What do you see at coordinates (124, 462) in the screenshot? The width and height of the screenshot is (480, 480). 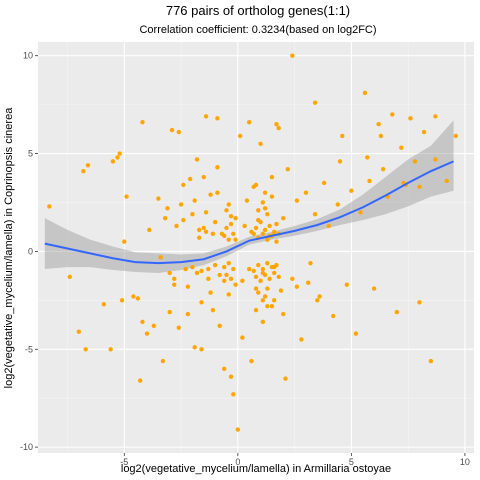 I see `x-tick-label: -5` at bounding box center [124, 462].